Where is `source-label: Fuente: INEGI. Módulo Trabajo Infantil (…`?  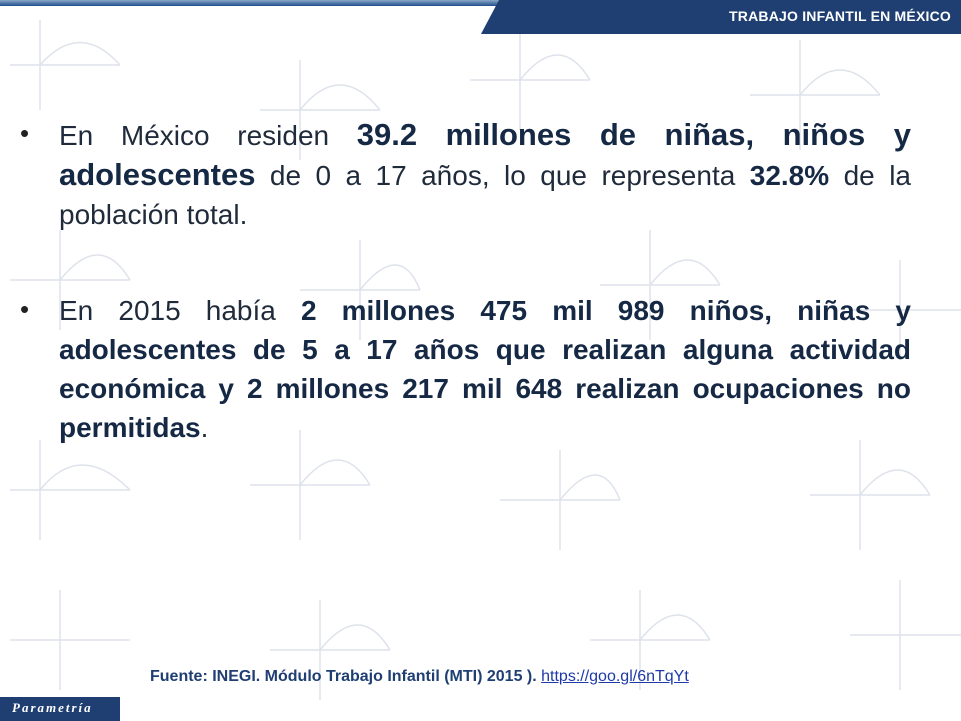 source-label: Fuente: INEGI. Módulo Trabajo Infantil (… is located at coordinates (346, 676).